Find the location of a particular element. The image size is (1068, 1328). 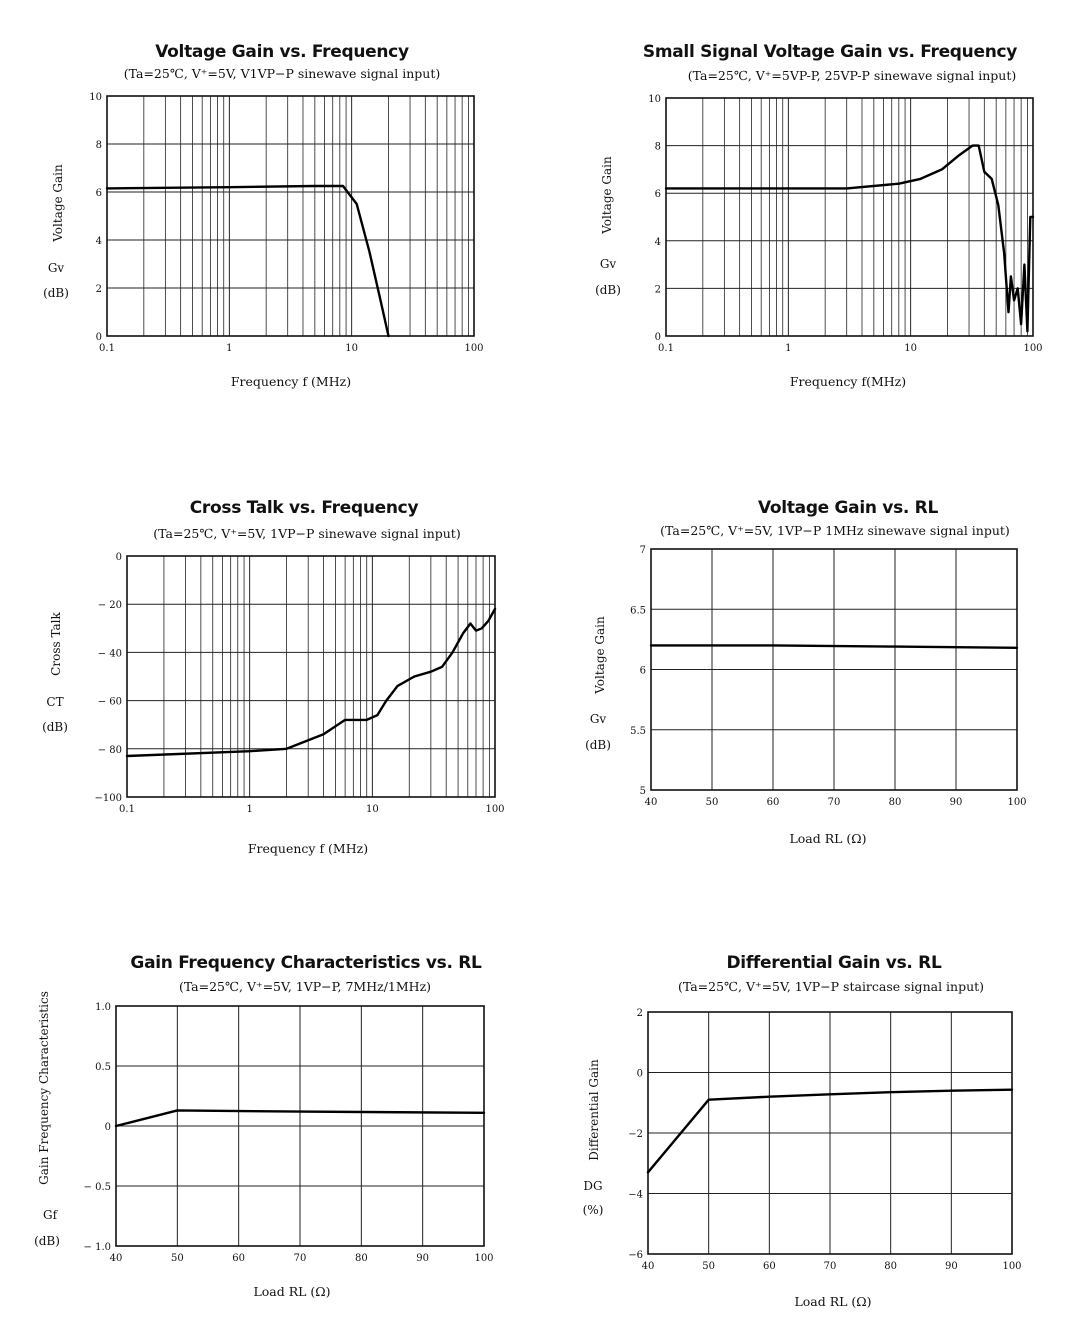

tick-labels: 40 50 60 70 80 90 100 5 5.5 6 6.5 7 is located at coordinates (828, 676).